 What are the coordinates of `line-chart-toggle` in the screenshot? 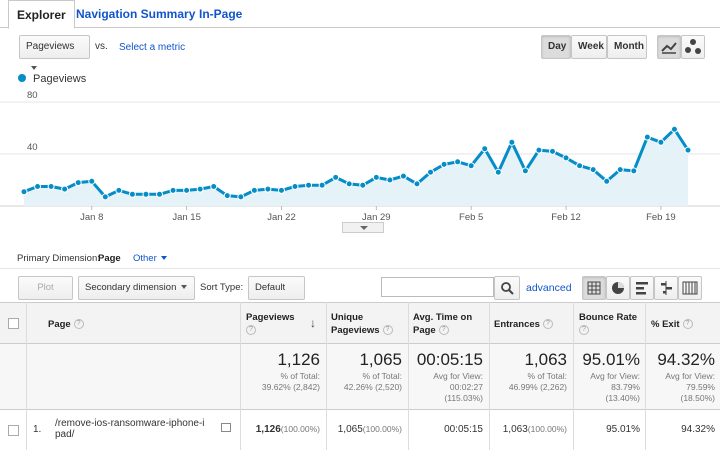 It's located at (669, 47).